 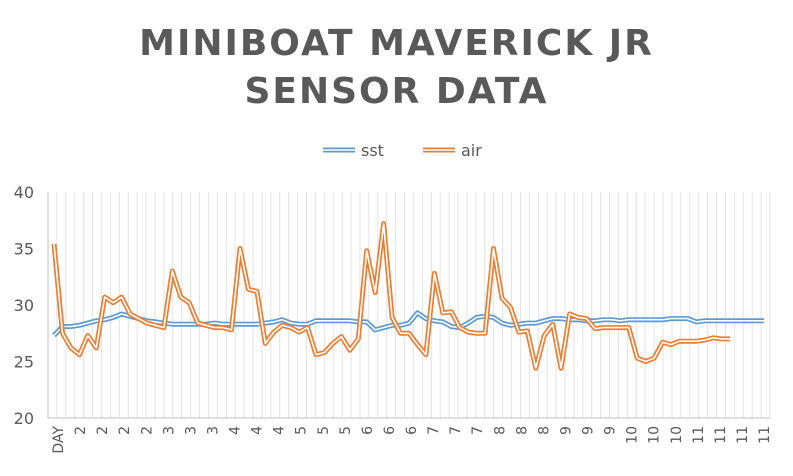 What do you see at coordinates (24, 362) in the screenshot?
I see `y-tick-label: 25` at bounding box center [24, 362].